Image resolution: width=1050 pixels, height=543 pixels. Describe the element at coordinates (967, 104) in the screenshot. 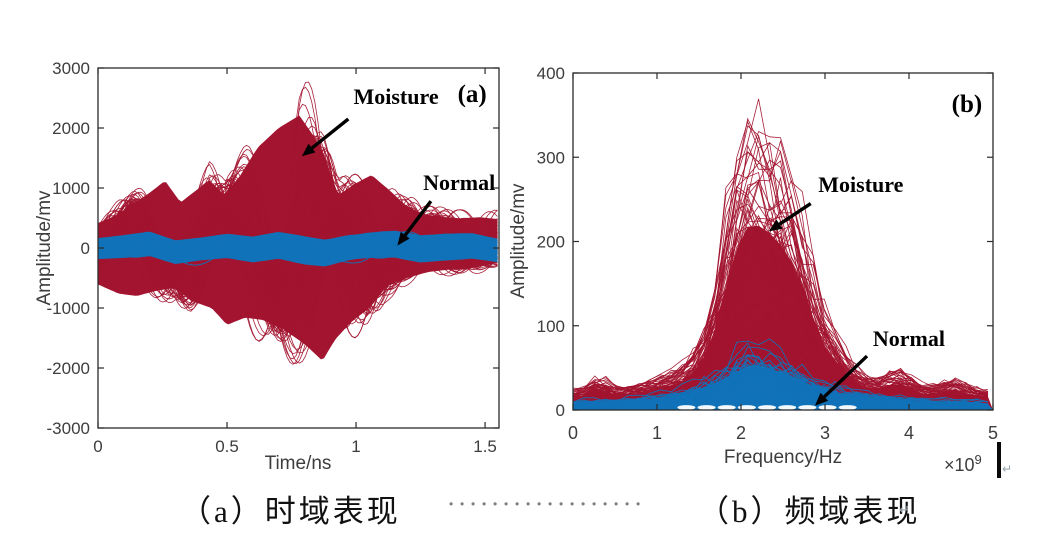

I see `annotation-b: (b)` at that location.